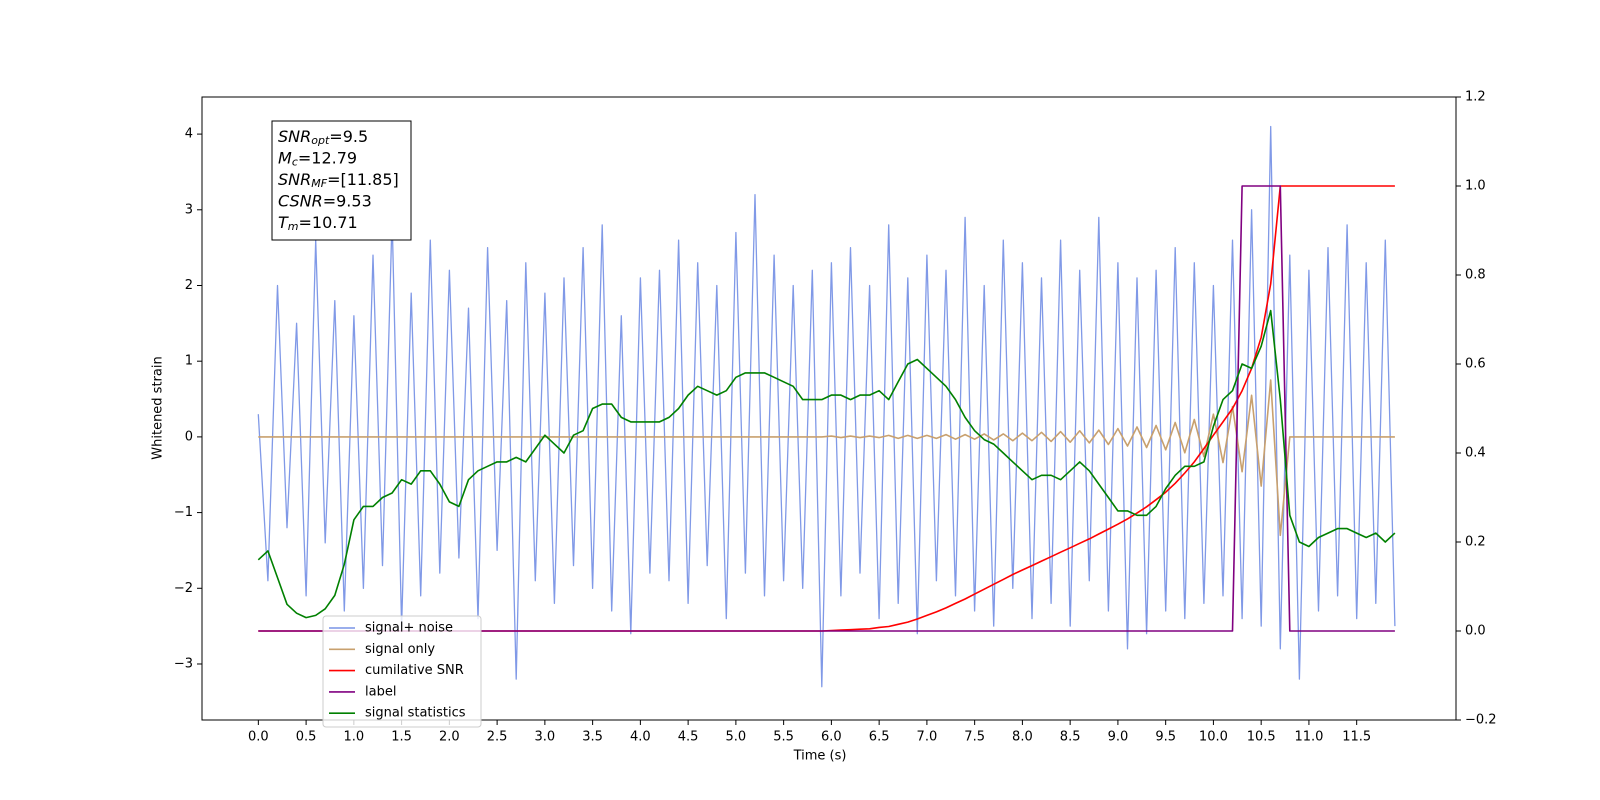 This screenshot has height=800, width=1600. I want to click on x-tick-label: 2.0, so click(449, 737).